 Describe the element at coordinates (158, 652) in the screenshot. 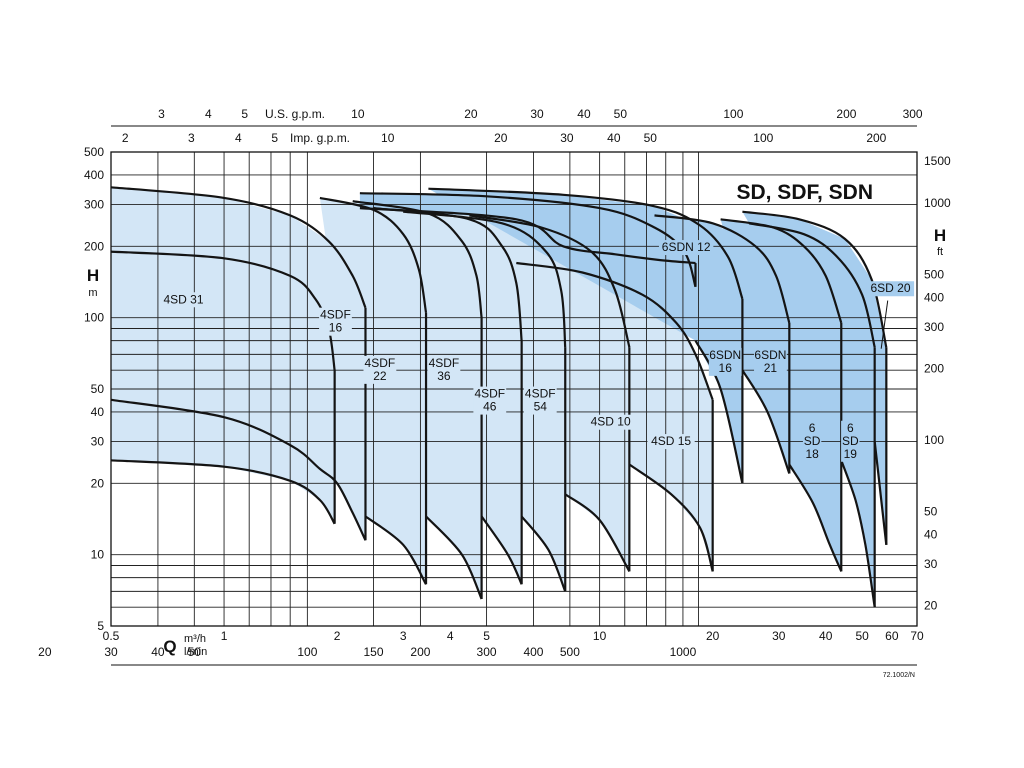

I see `x-tick-label-lmin: 40` at that location.